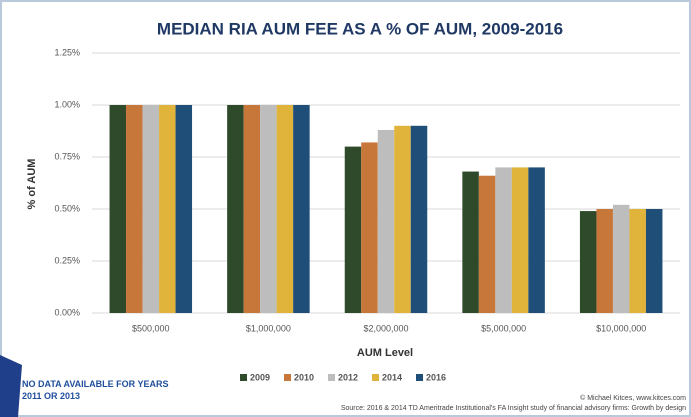  What do you see at coordinates (67, 260) in the screenshot?
I see `y-tick-label: 0.25%` at bounding box center [67, 260].